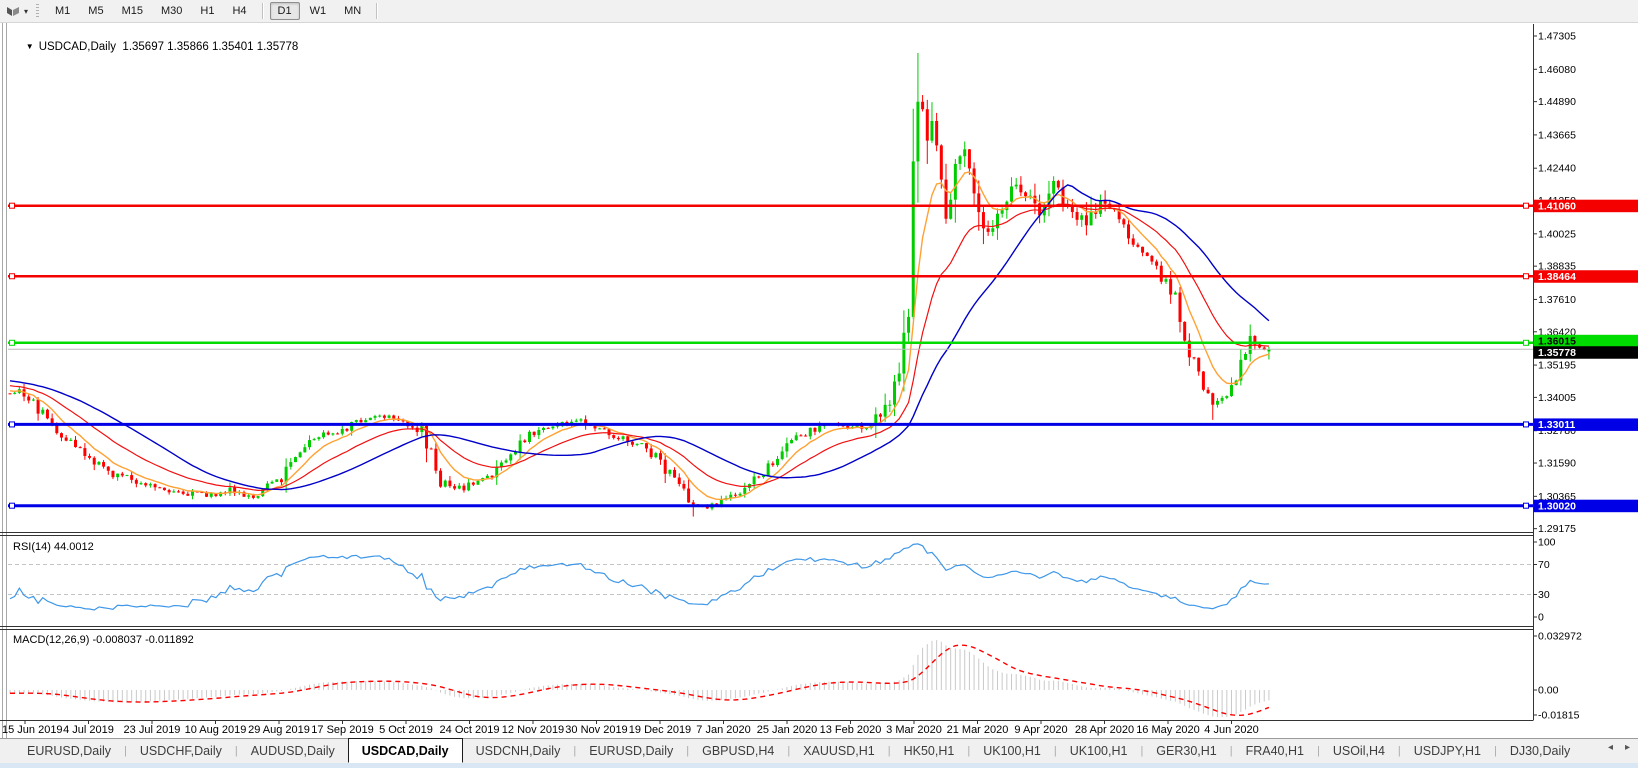 This screenshot has height=768, width=1638. What do you see at coordinates (239, 11) in the screenshot?
I see `timeframe-button-h4: H4` at bounding box center [239, 11].